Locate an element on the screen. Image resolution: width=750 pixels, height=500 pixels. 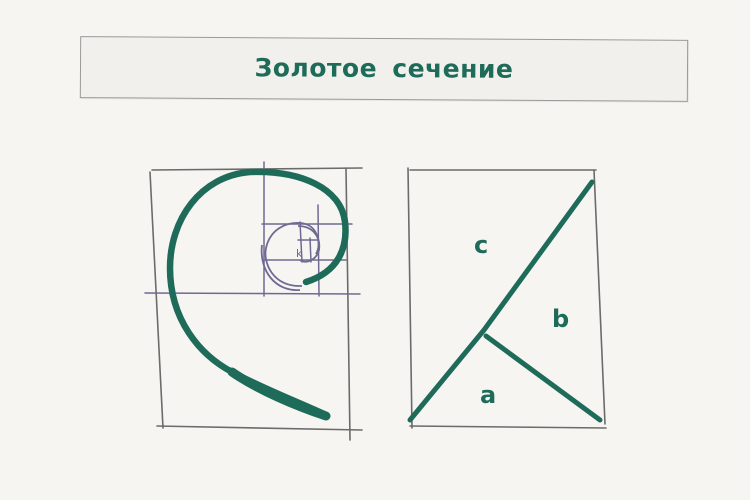
spiral-inner-loops is located at coordinates (290, 256).